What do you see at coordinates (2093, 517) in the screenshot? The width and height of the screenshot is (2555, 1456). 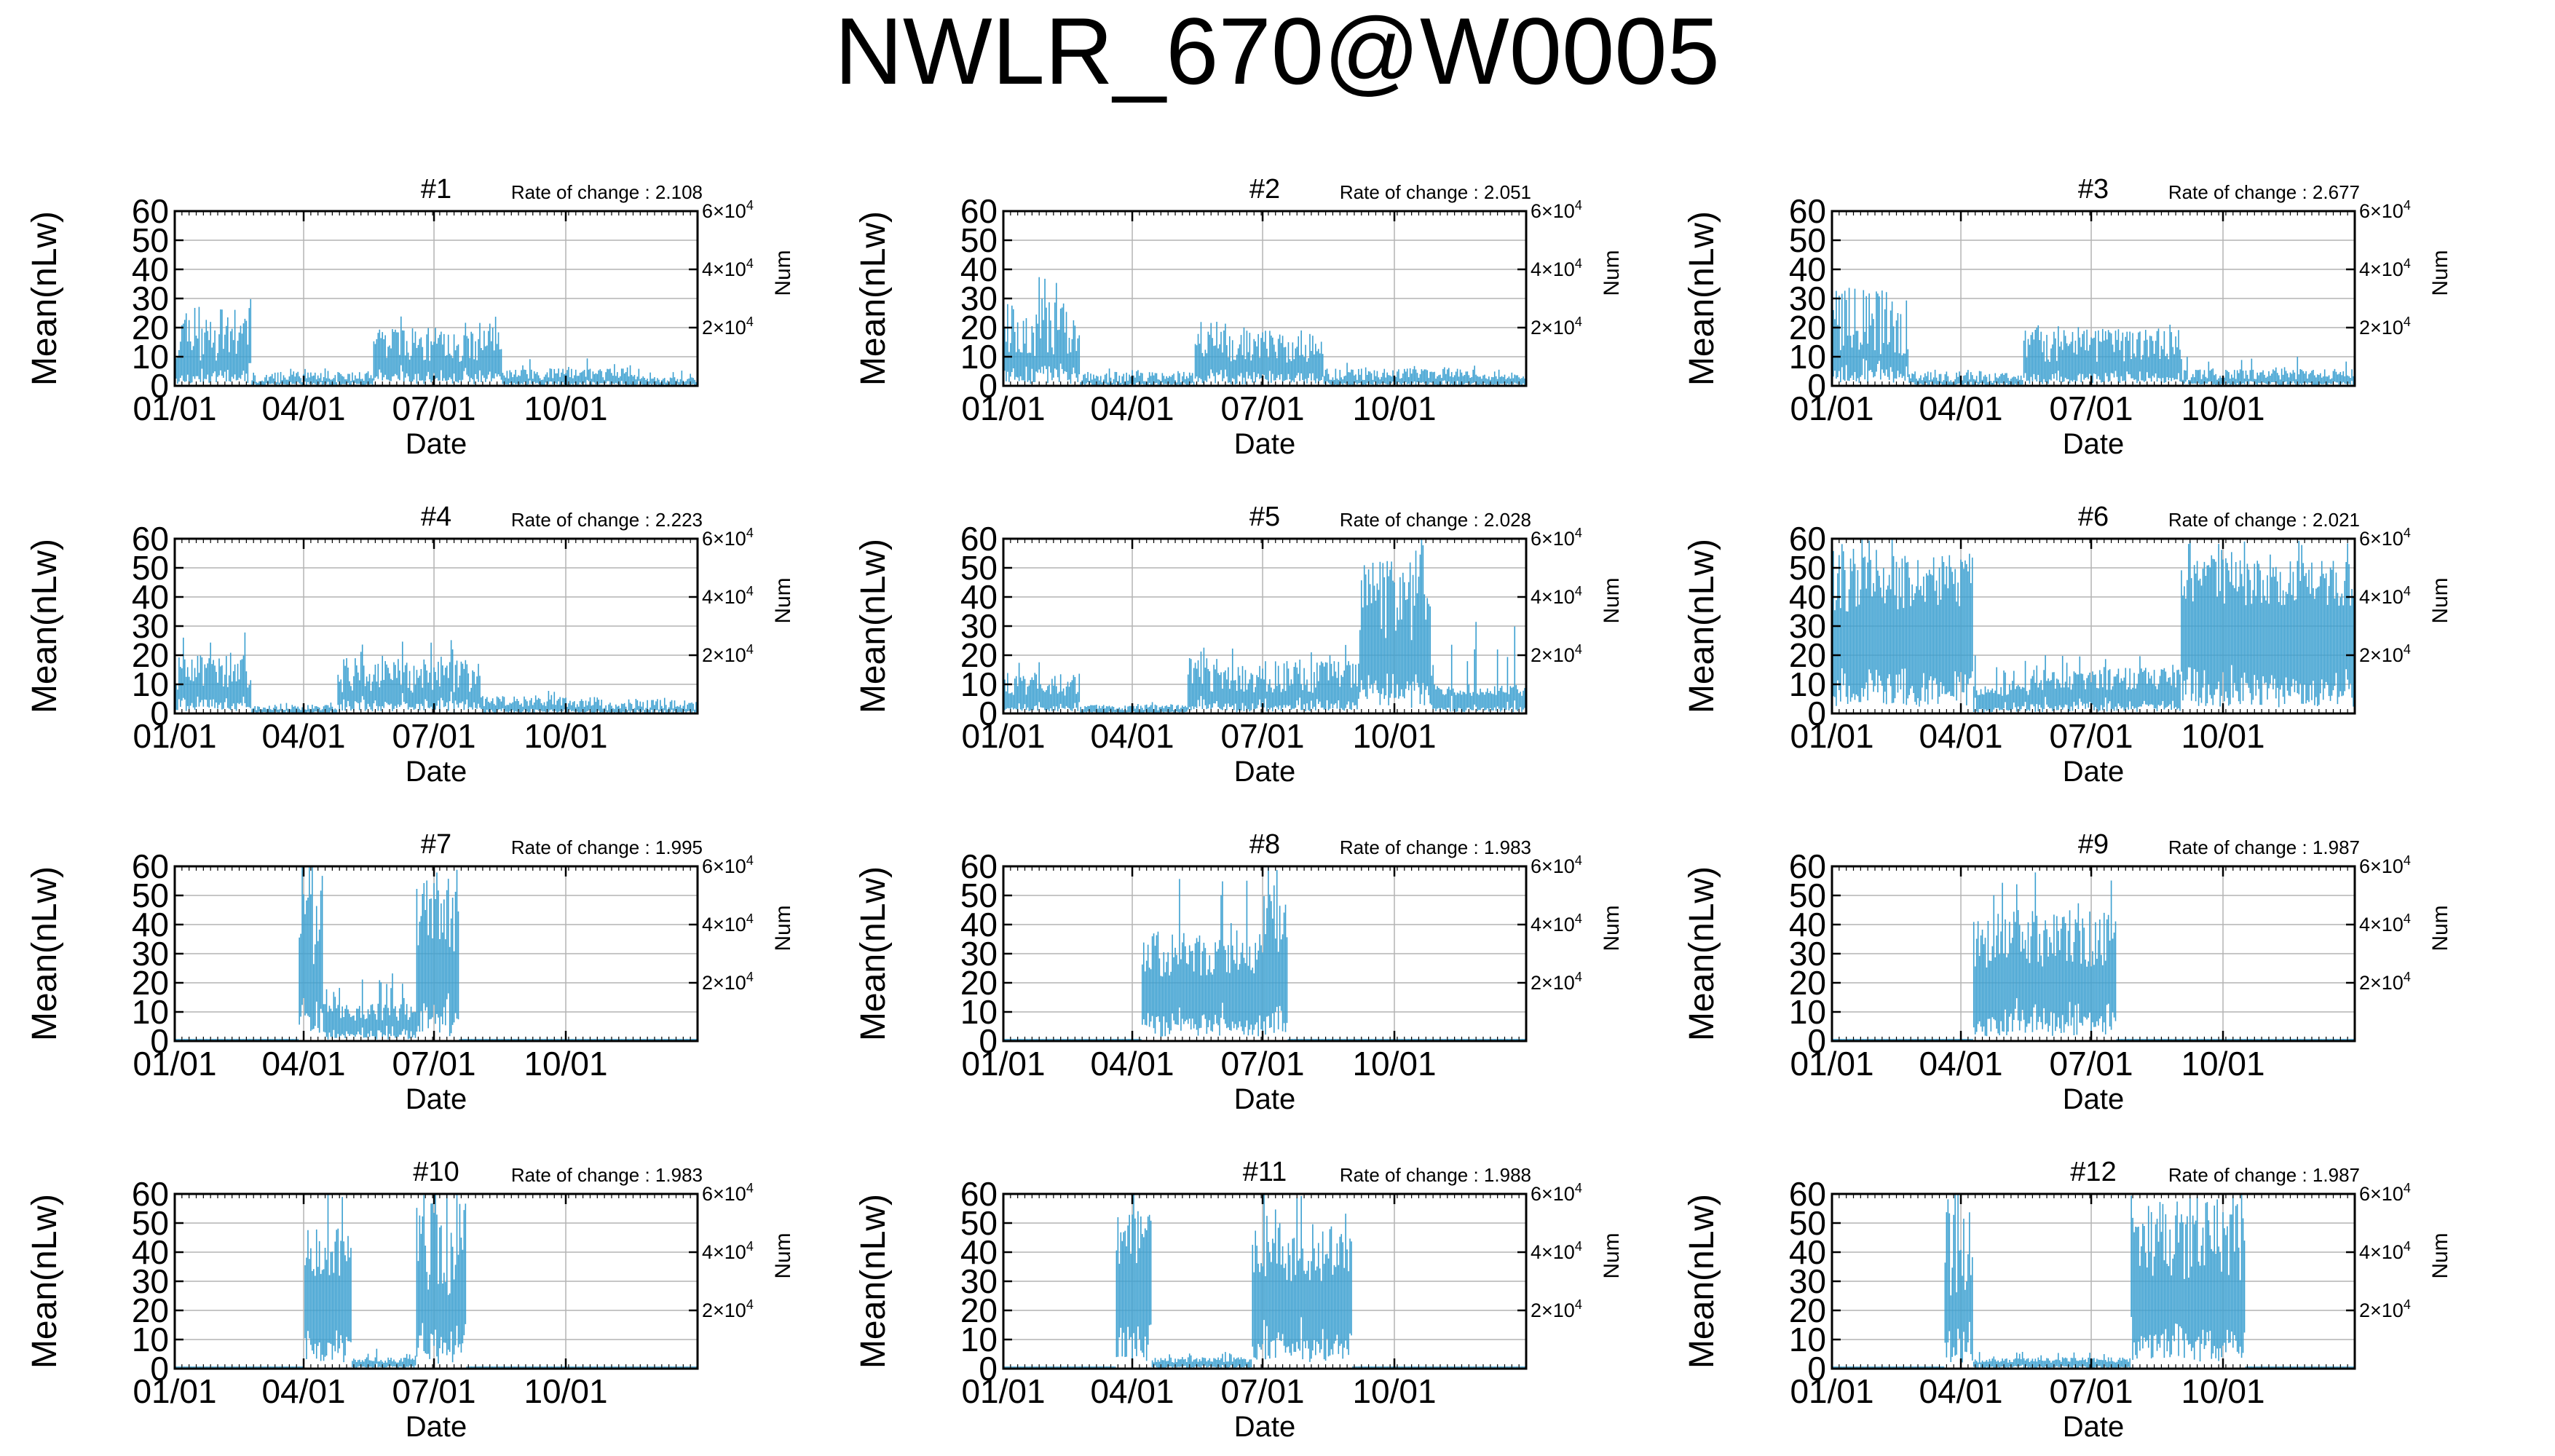 I see `panel-title: #6` at bounding box center [2093, 517].